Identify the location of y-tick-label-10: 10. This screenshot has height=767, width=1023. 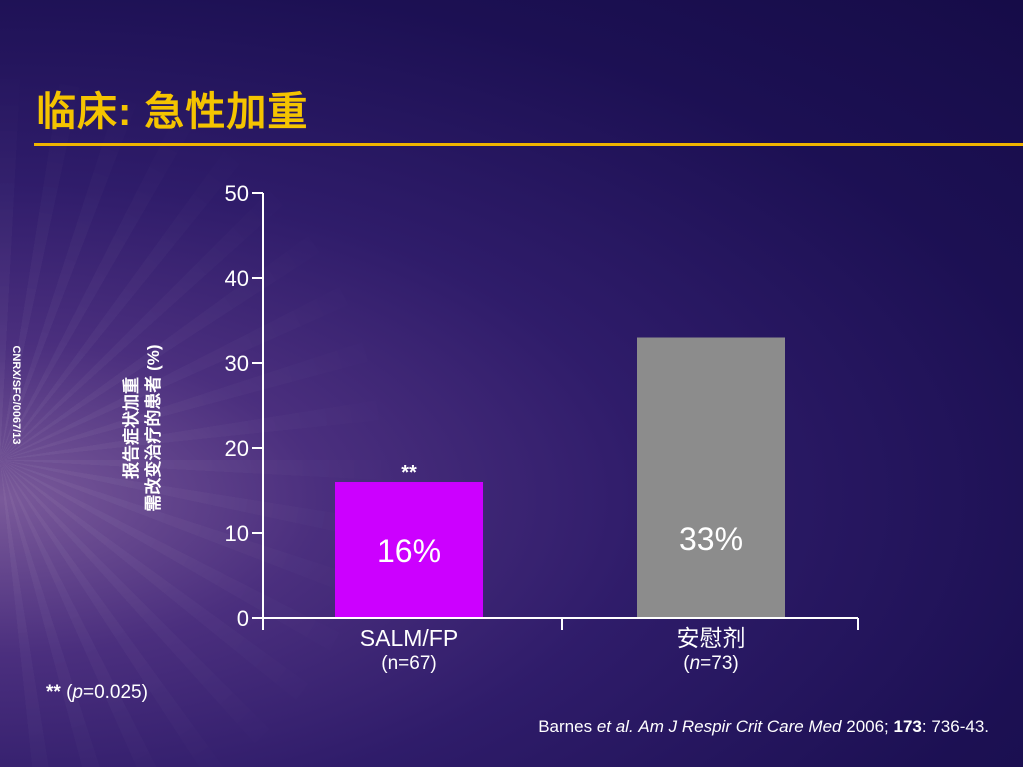
(237, 533).